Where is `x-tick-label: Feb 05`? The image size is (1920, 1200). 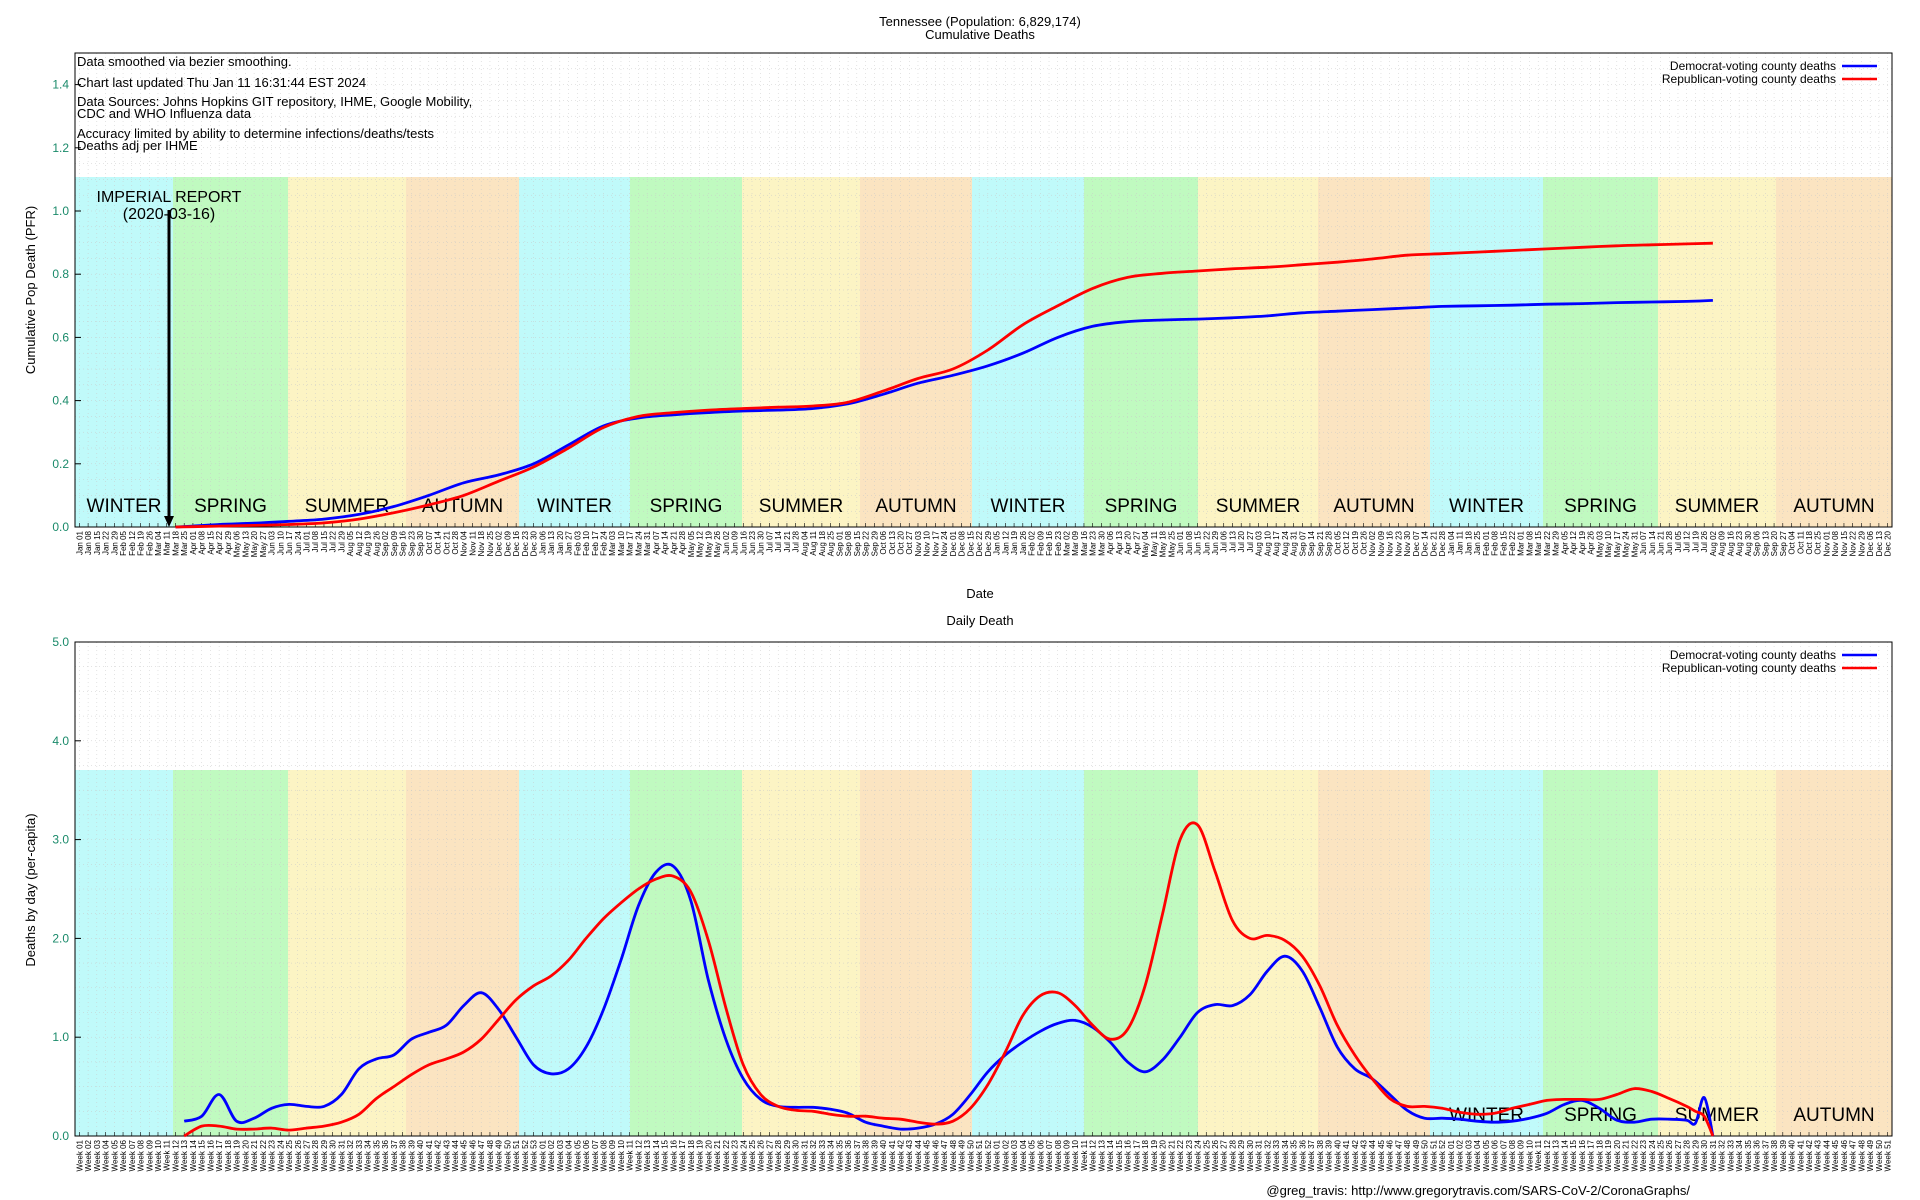 x-tick-label: Feb 05 is located at coordinates (123, 542).